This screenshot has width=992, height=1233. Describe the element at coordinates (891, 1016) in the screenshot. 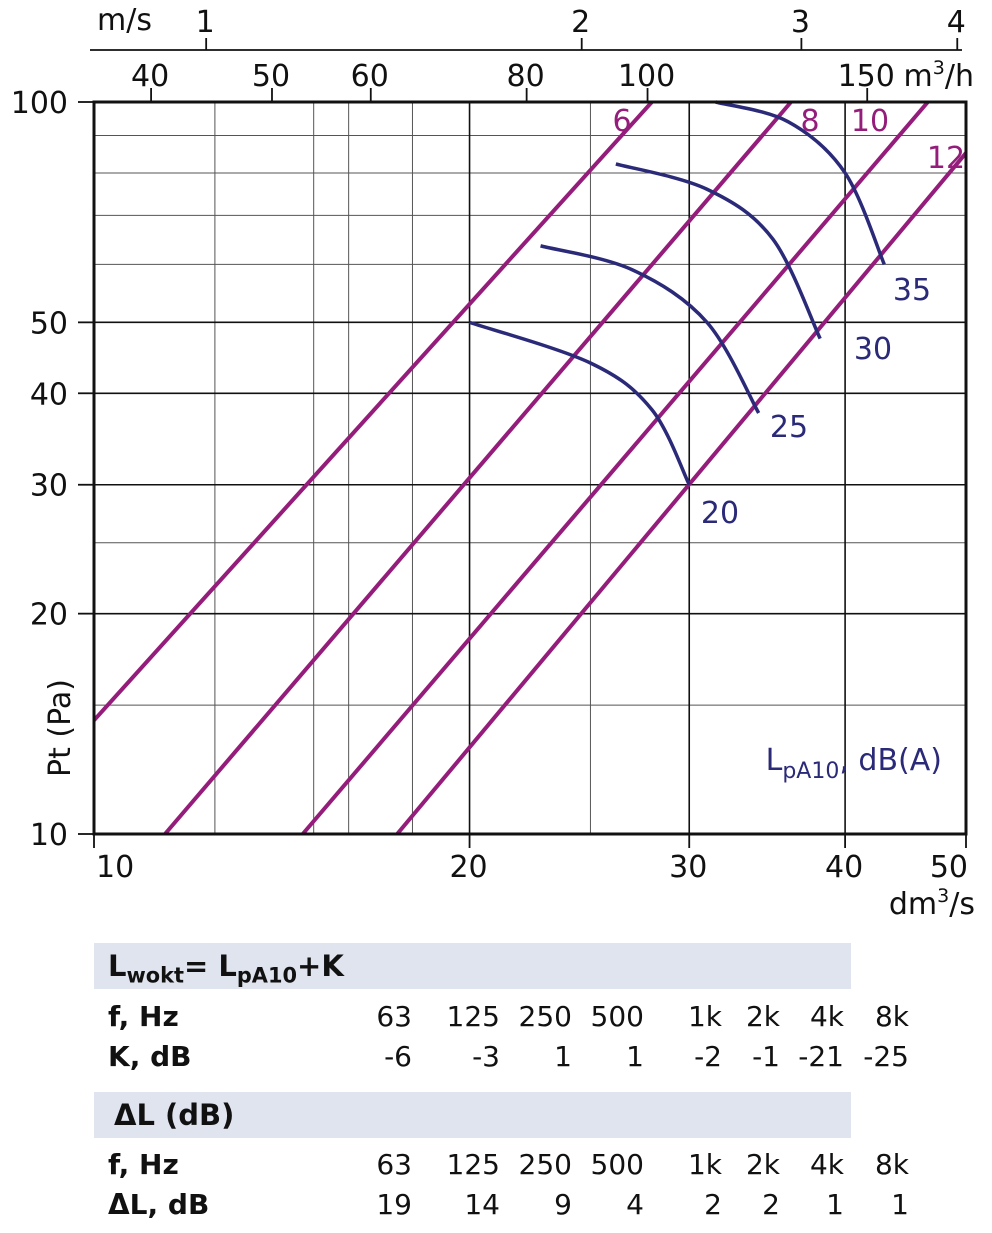

I see `k-table-freq-cell: 8k` at that location.